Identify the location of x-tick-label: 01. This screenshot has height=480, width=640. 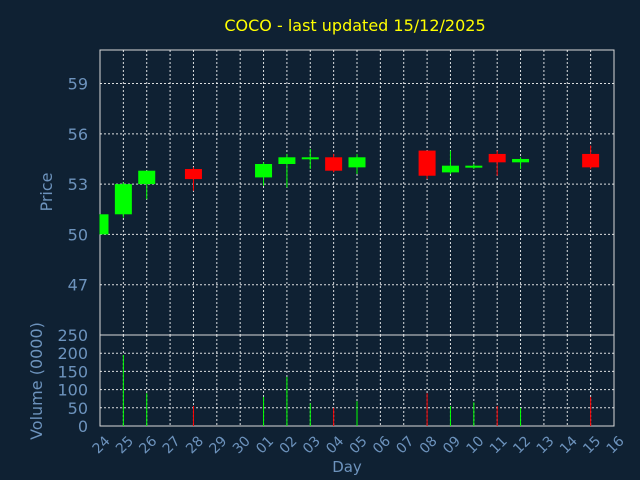
(265, 445).